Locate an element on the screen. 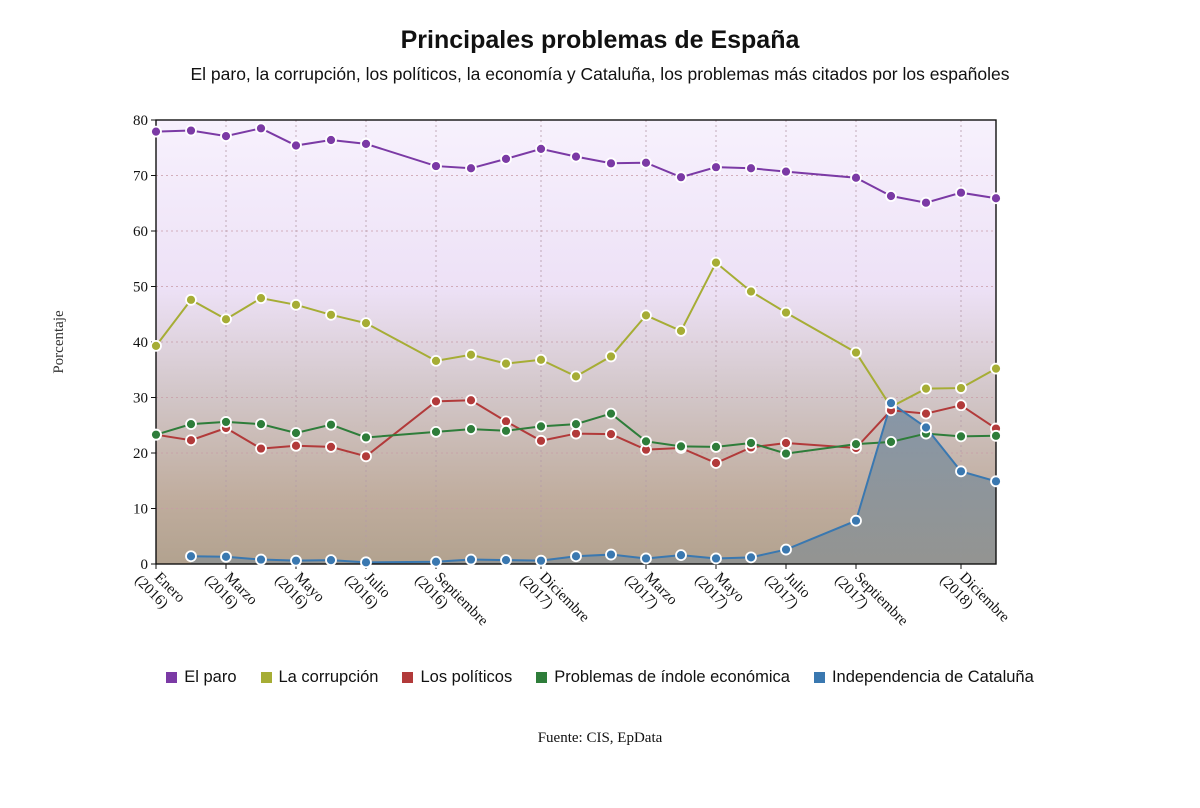  legend-item-la-corrupcion: La corrupción is located at coordinates (319, 677).